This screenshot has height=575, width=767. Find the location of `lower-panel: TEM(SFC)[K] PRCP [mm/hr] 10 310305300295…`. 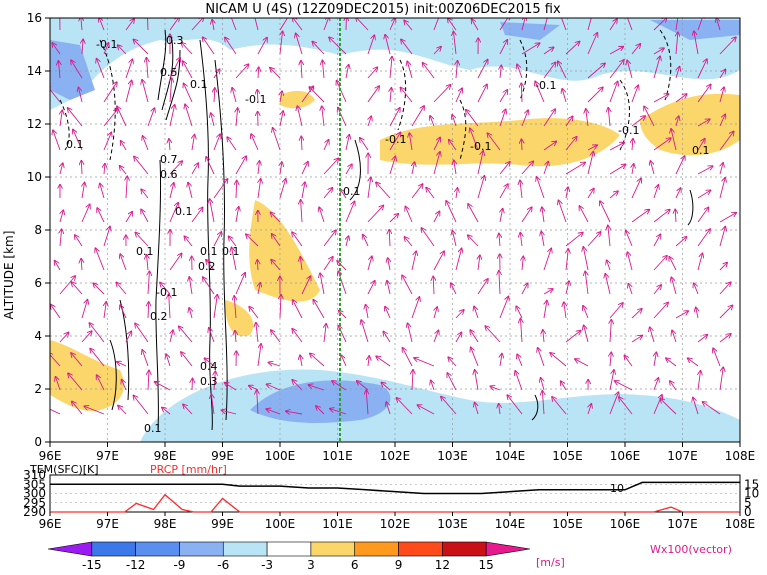

lower-panel: TEM(SFC)[K] PRCP [mm/hr] 10 310305300295… is located at coordinates (391, 497).